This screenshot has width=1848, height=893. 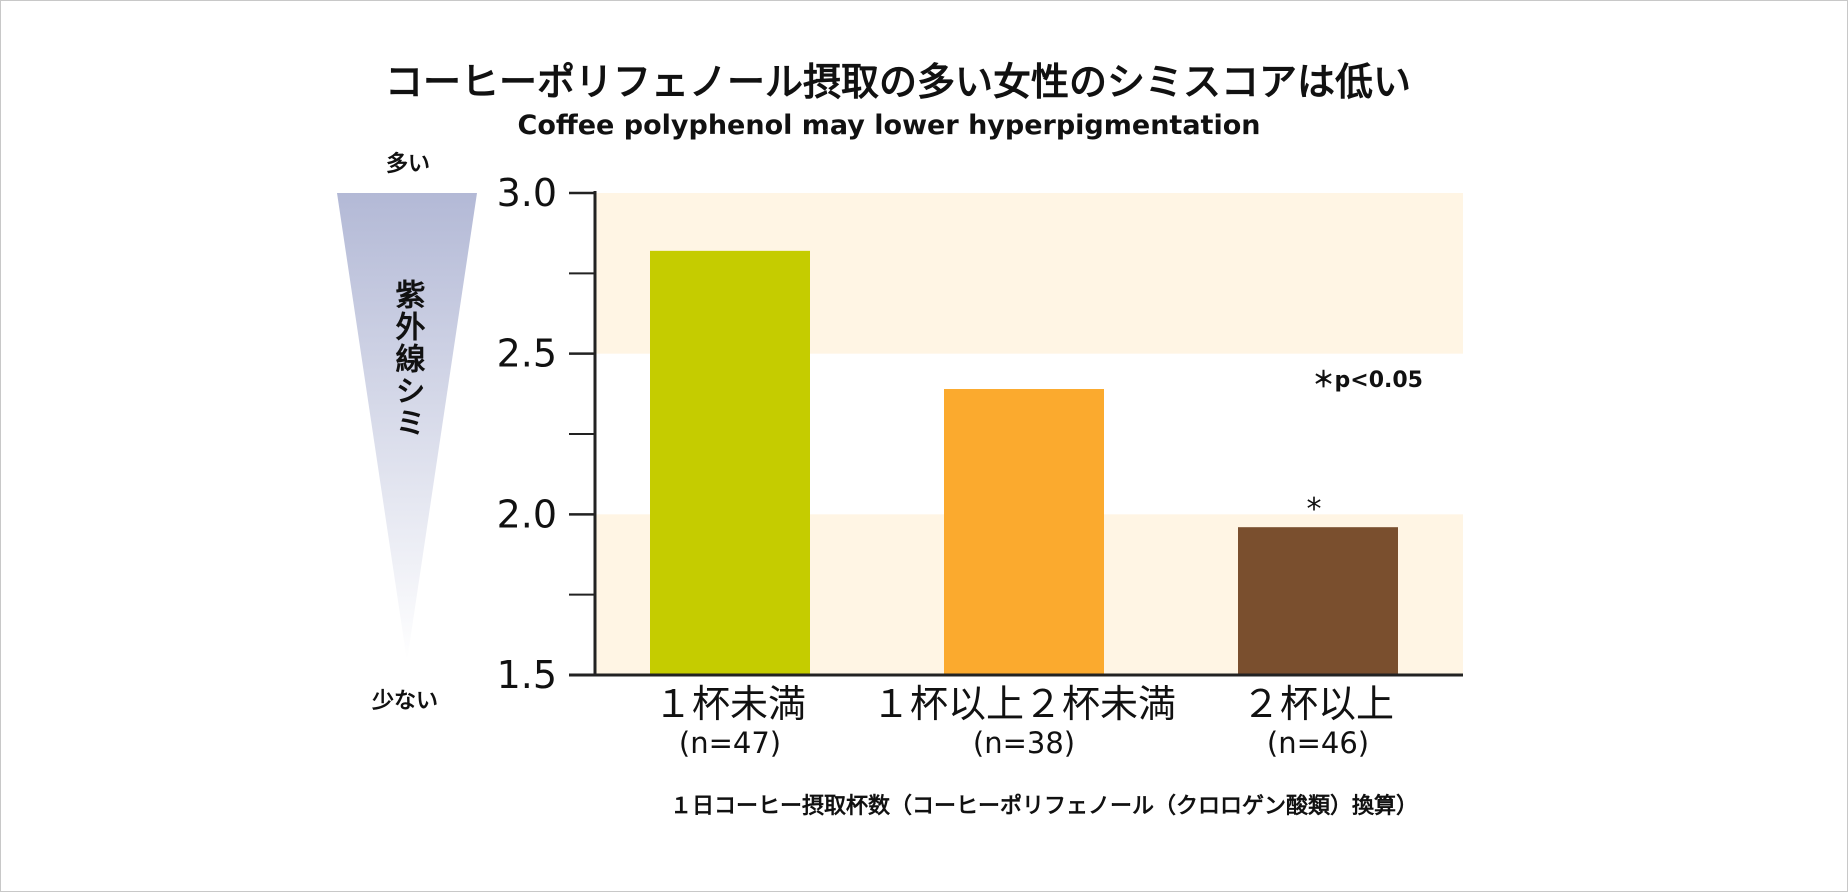 I want to click on category-label-2: ２杯以上, so click(x=1318, y=704).